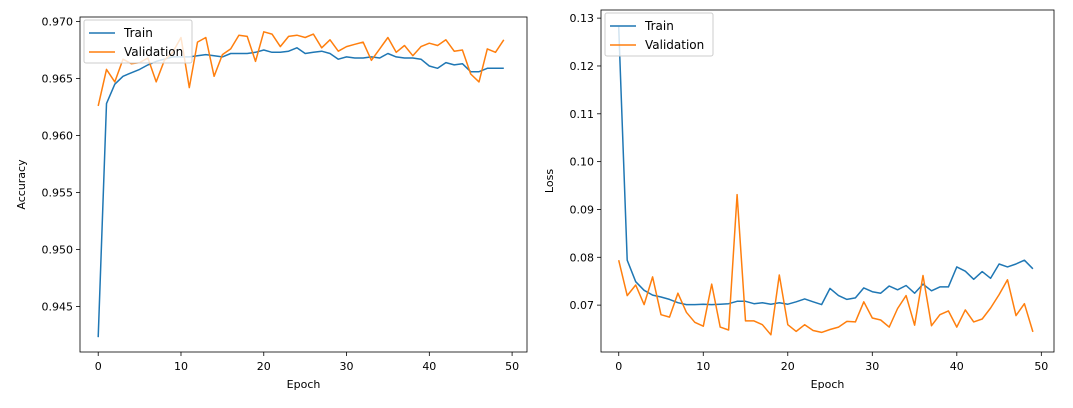  I want to click on y-tick-label: 0.10, so click(582, 162).